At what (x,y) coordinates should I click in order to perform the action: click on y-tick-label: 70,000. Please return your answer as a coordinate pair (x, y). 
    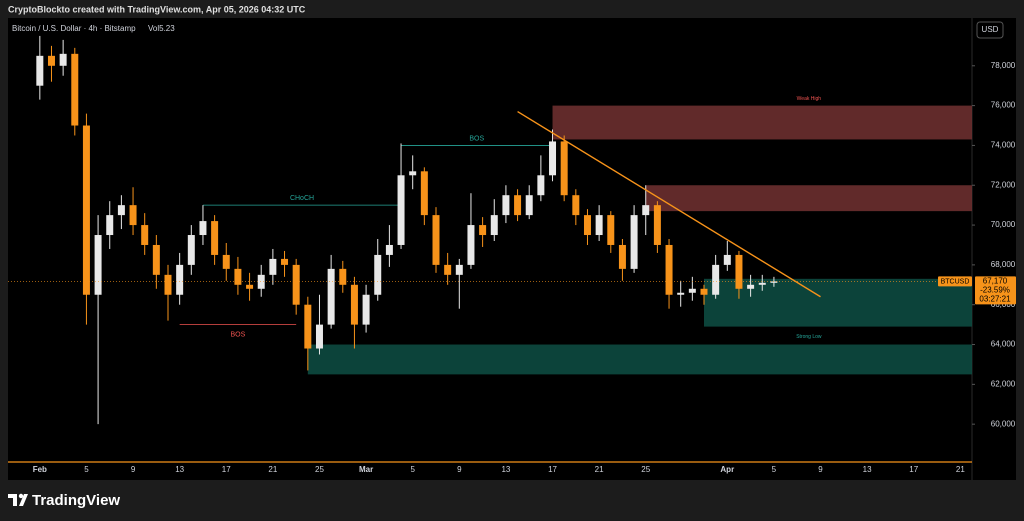
    Looking at the image, I should click on (1003, 224).